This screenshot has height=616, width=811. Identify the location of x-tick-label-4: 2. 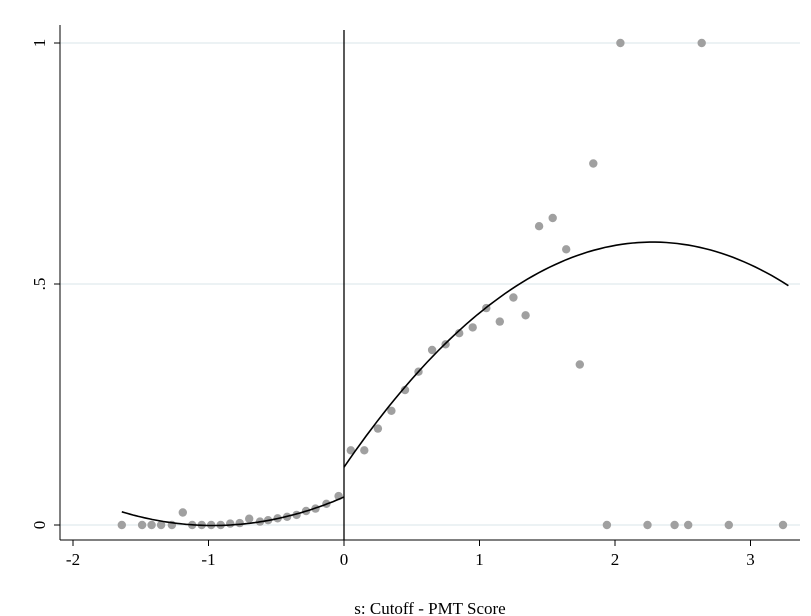
(615, 559).